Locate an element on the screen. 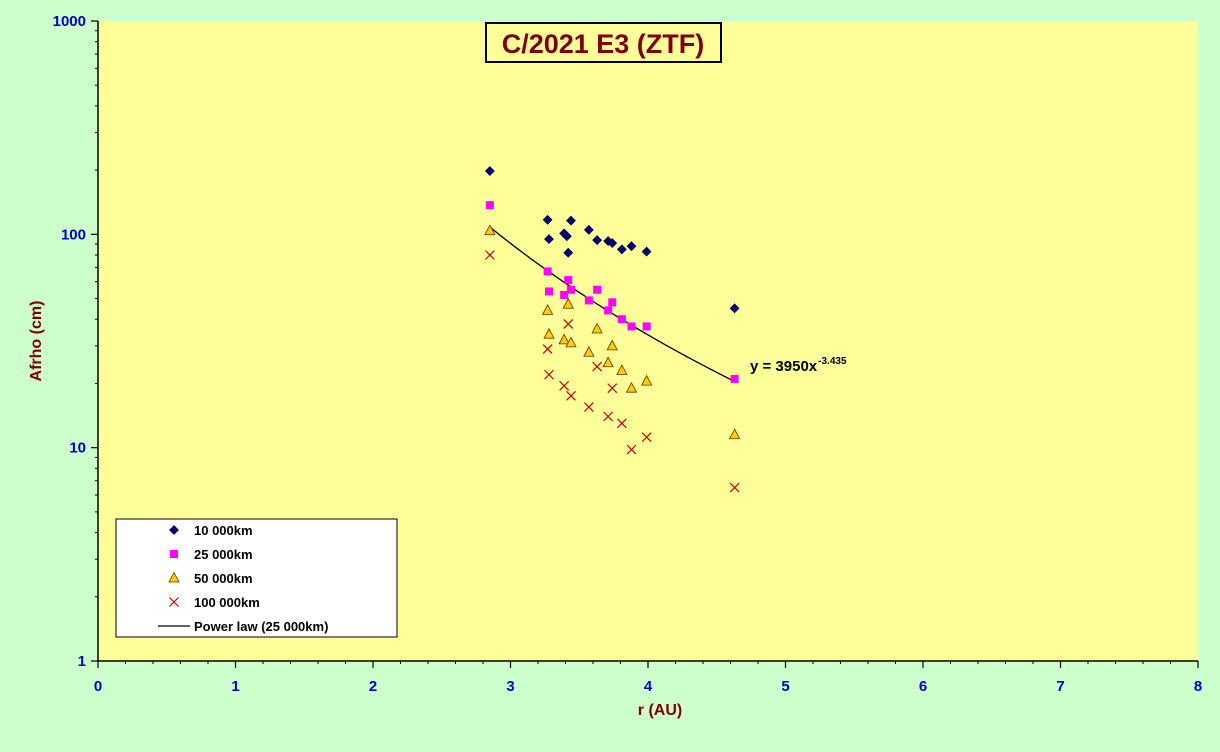 The image size is (1220, 752). legend-item: Power law (25 000km) is located at coordinates (243, 626).